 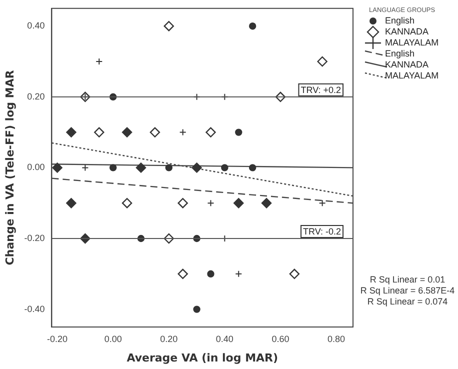 What do you see at coordinates (57, 339) in the screenshot?
I see `x-tick-label: -0.20` at bounding box center [57, 339].